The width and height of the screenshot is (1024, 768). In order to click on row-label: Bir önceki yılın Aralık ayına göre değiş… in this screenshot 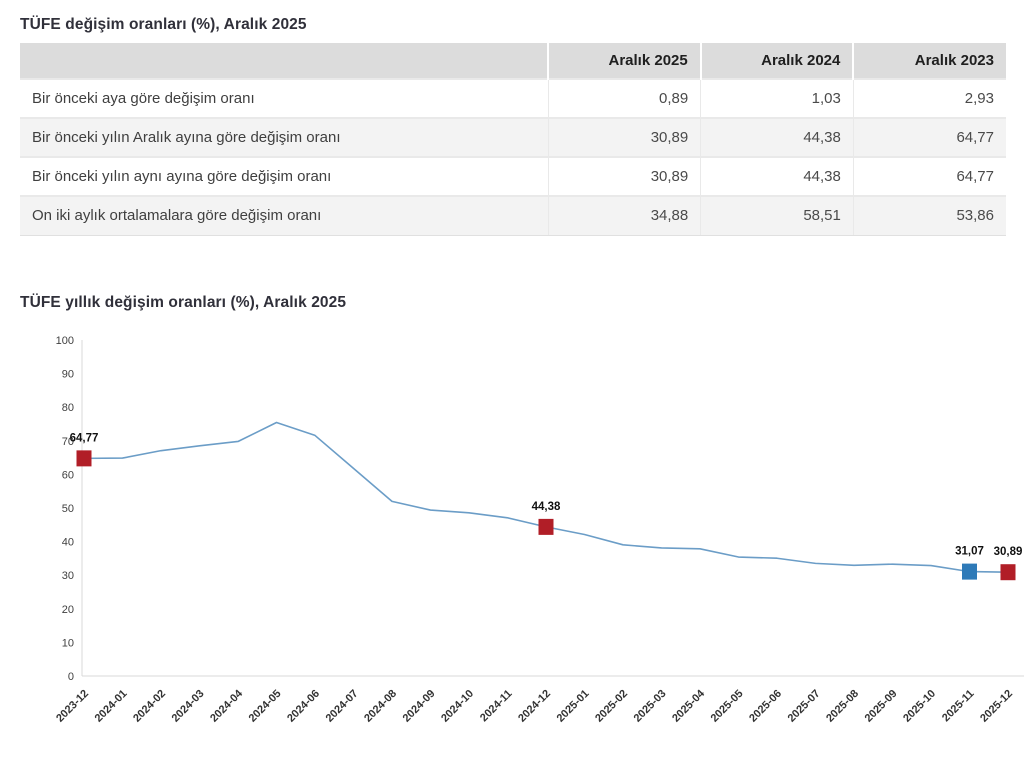, I will do `click(284, 137)`.